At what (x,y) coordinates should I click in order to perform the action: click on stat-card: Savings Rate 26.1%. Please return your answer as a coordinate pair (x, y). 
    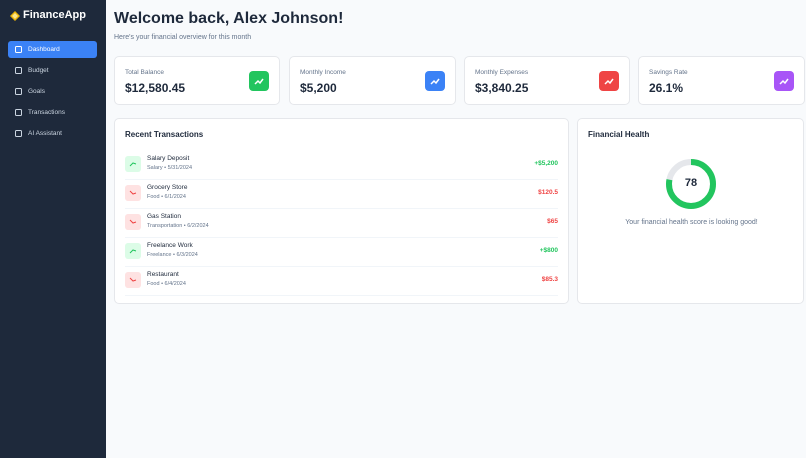
    Looking at the image, I should click on (721, 80).